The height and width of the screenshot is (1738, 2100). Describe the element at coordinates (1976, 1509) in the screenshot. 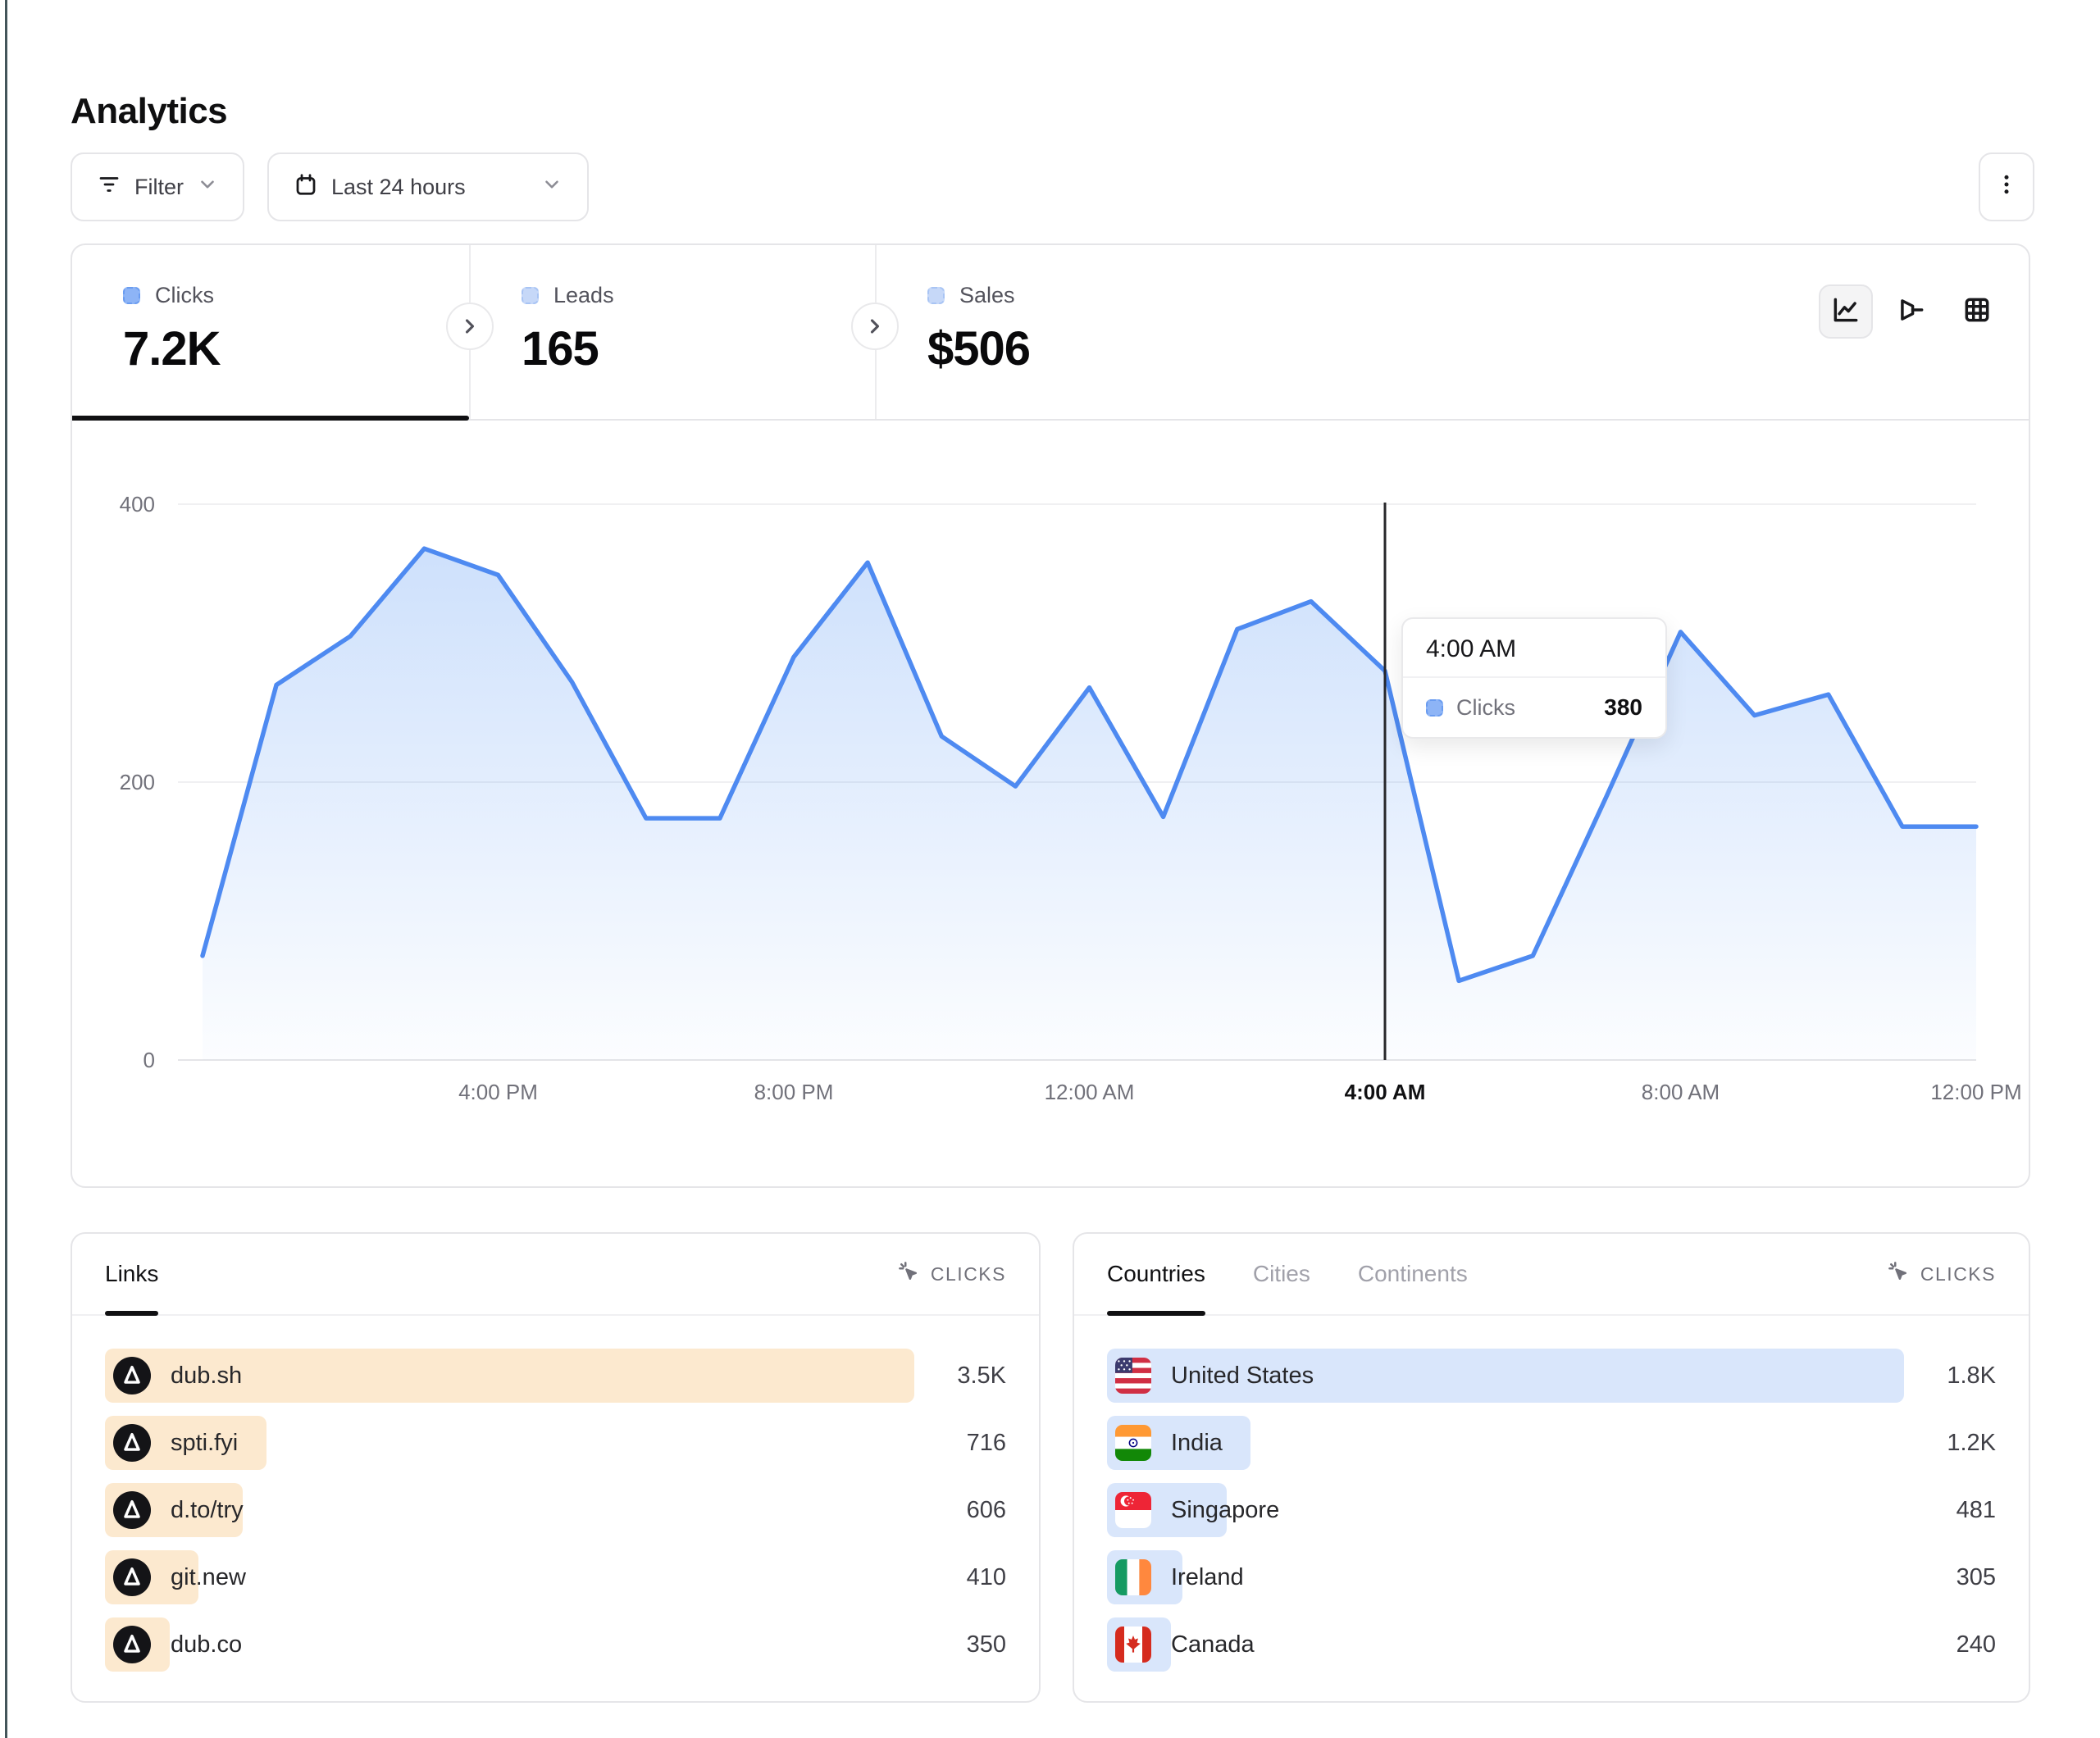

I see `country-clicks-value: 481` at that location.